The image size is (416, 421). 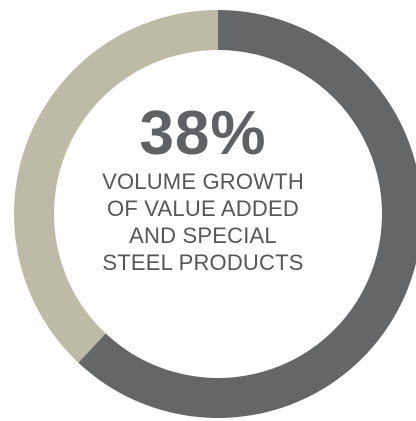 What do you see at coordinates (203, 133) in the screenshot?
I see `growth-percentage: 38%` at bounding box center [203, 133].